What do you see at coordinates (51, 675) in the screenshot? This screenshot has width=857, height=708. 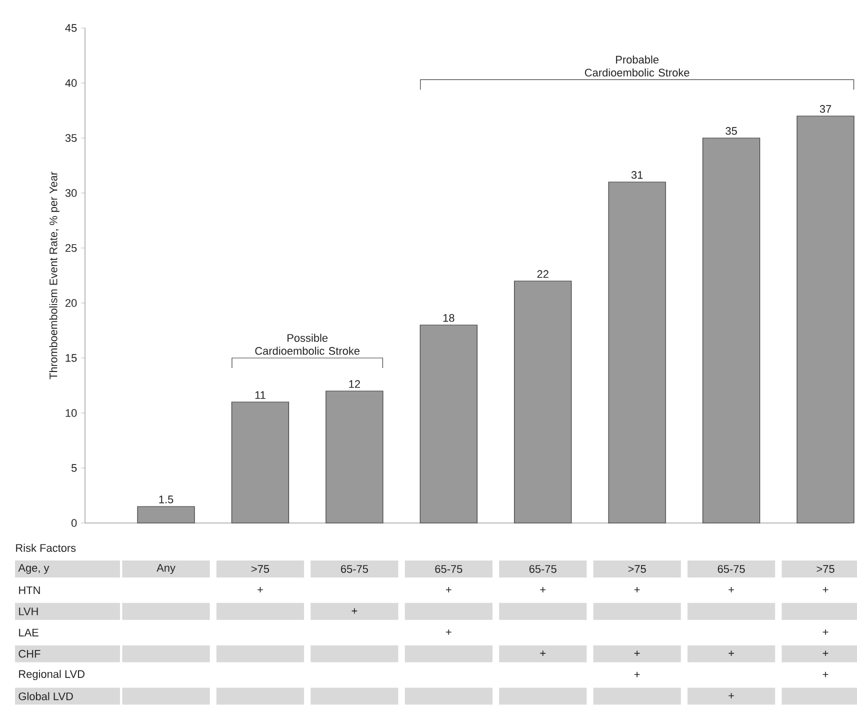 I see `y-tick-label: Regional LVD` at bounding box center [51, 675].